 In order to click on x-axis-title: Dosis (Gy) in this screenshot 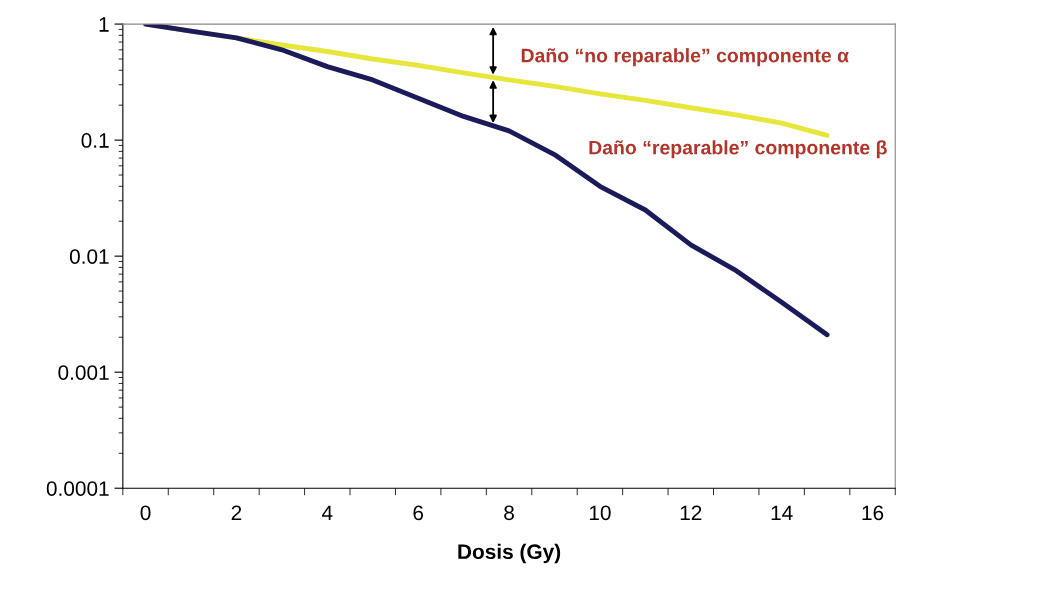, I will do `click(509, 553)`.